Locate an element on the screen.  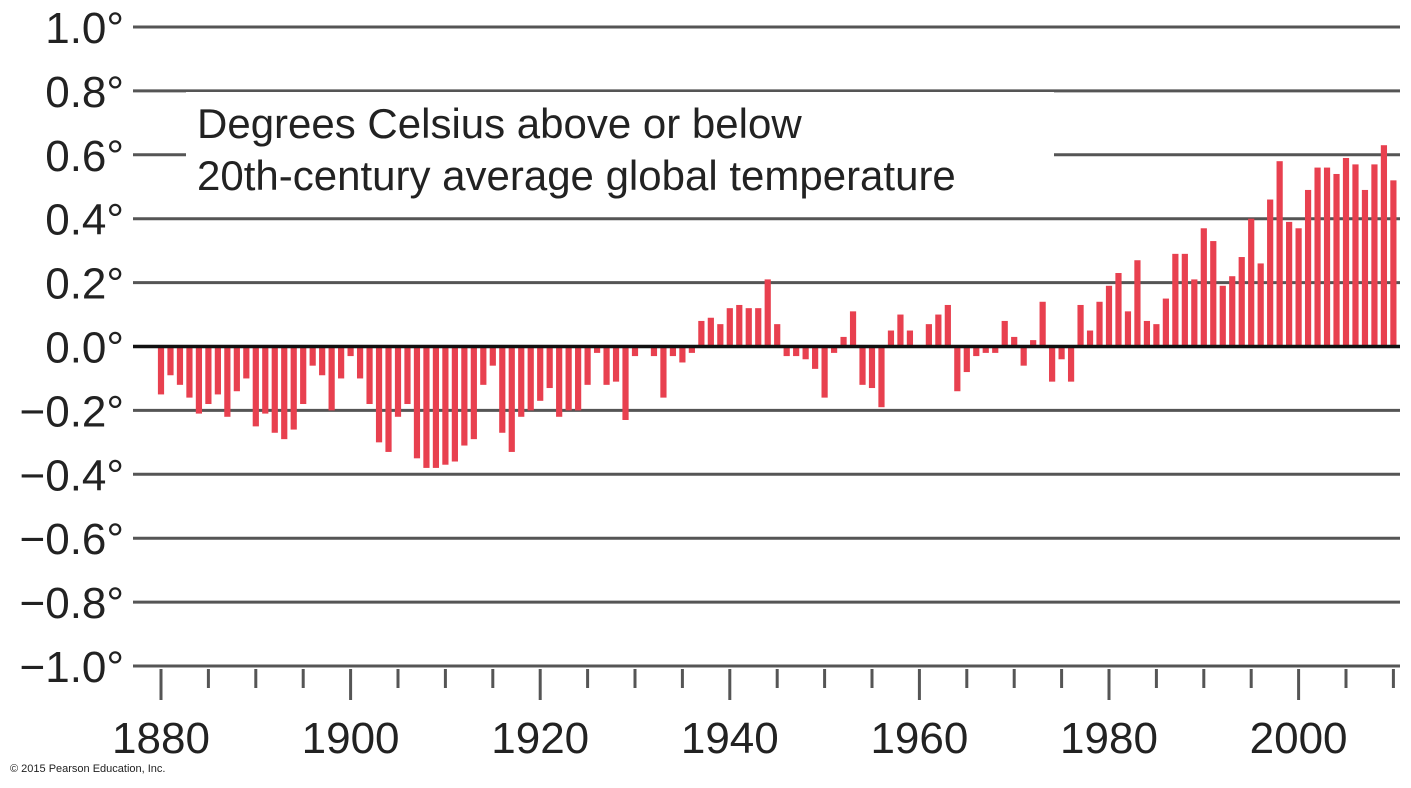
y-tick-label: 0.8° is located at coordinates (84, 92).